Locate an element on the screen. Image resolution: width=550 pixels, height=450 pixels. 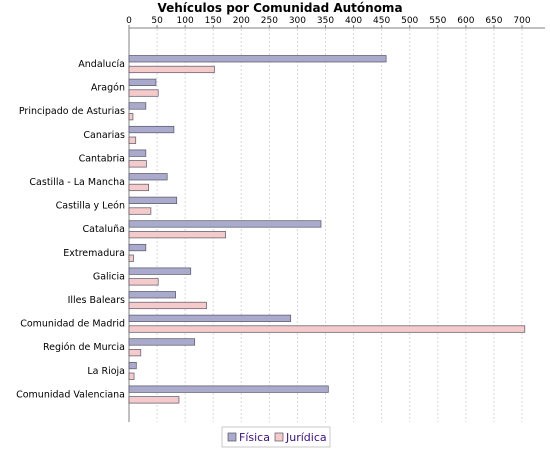
x-tick-label: 200 is located at coordinates (241, 21).